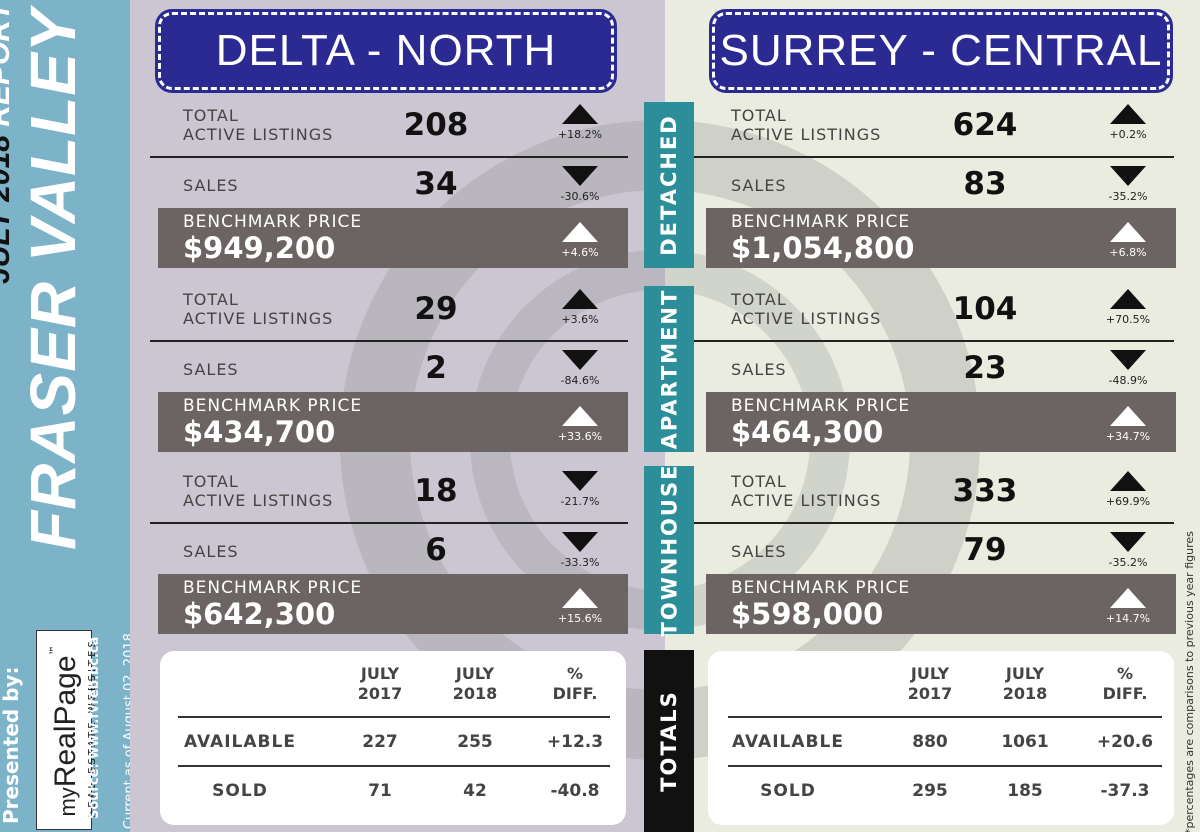 The width and height of the screenshot is (1200, 832). Describe the element at coordinates (436, 184) in the screenshot. I see `sales-value: 34` at that location.